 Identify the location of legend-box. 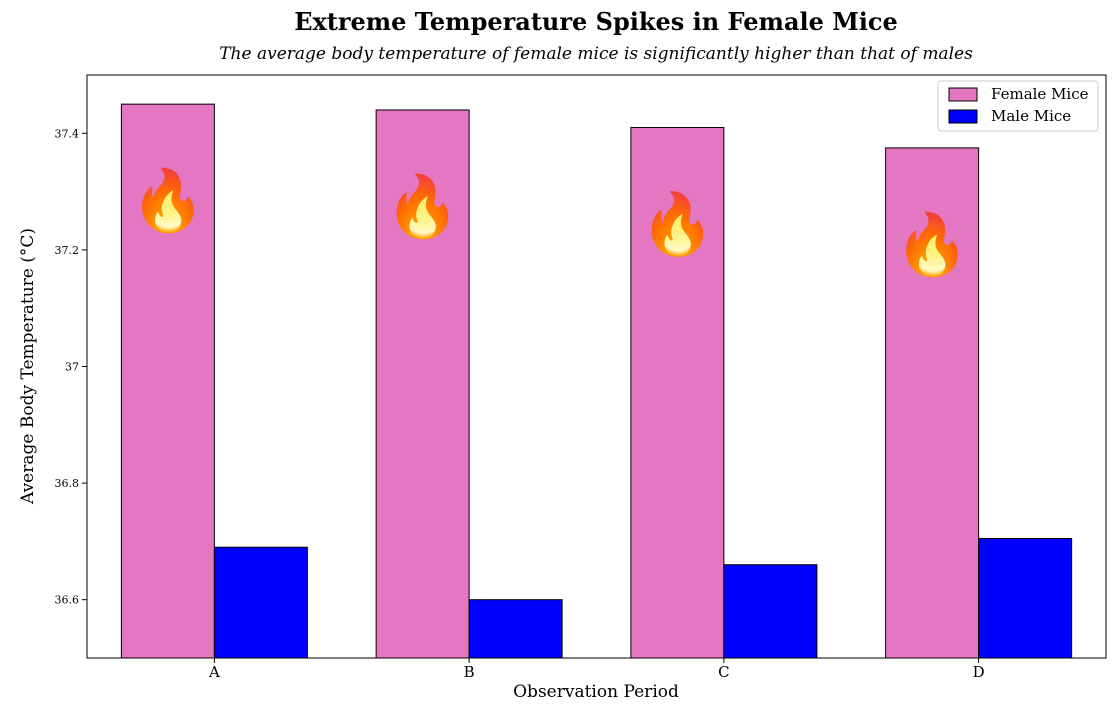
(1018, 106).